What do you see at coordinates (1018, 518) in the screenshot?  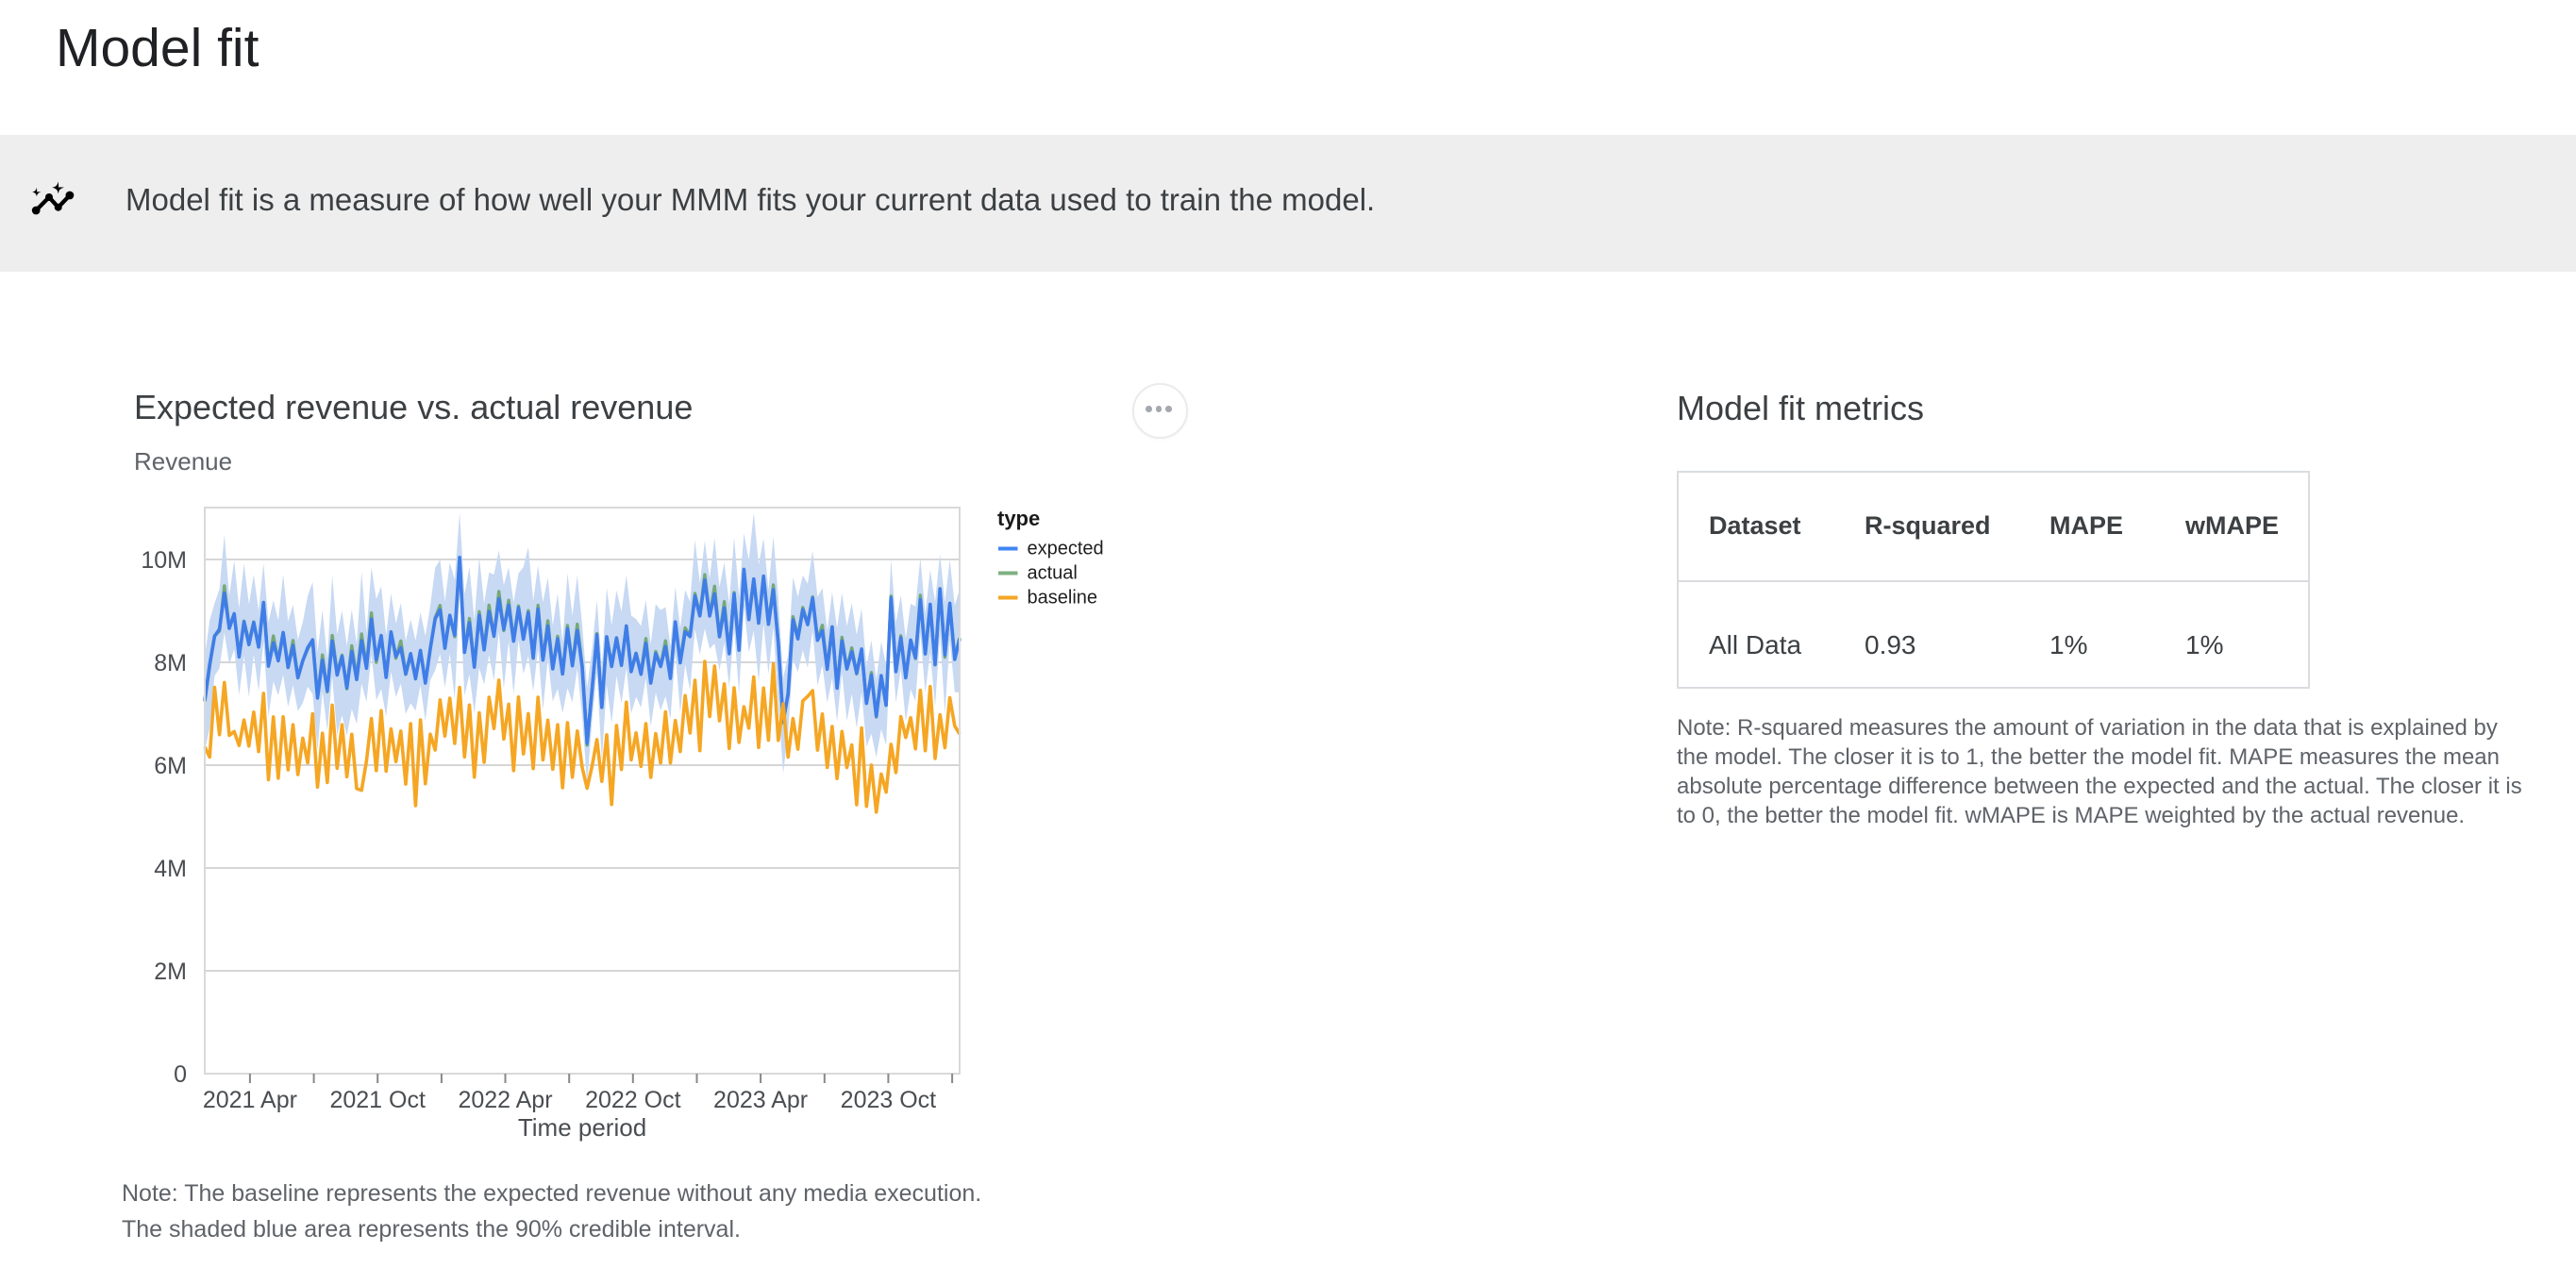 I see `svg-text: type` at bounding box center [1018, 518].